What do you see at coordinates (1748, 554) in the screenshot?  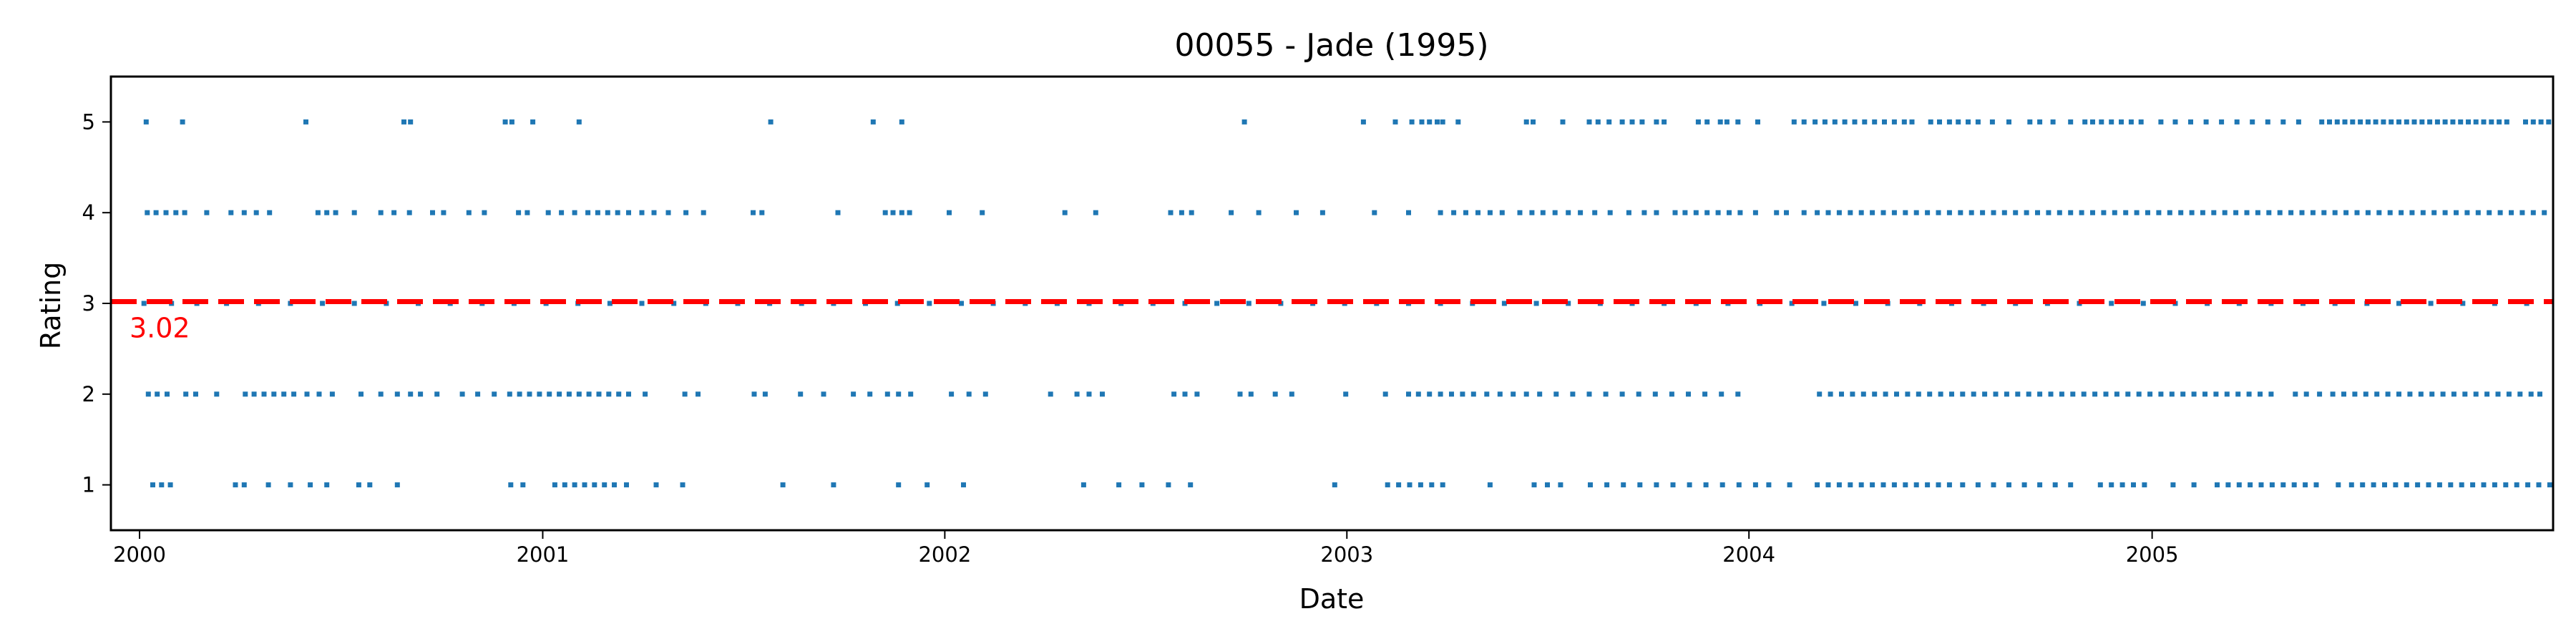 I see `x-tick-label: 2004` at bounding box center [1748, 554].